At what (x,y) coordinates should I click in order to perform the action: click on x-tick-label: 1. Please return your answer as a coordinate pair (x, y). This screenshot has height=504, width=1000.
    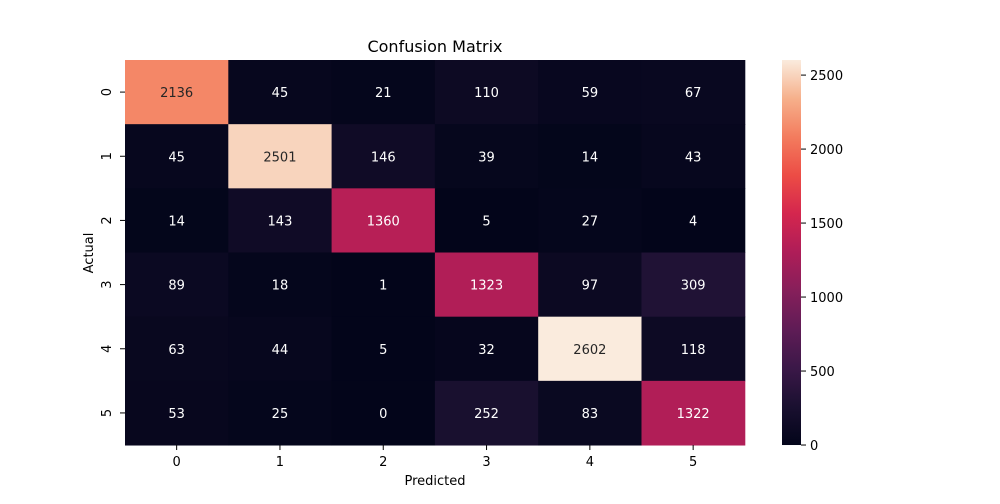
    Looking at the image, I should click on (280, 462).